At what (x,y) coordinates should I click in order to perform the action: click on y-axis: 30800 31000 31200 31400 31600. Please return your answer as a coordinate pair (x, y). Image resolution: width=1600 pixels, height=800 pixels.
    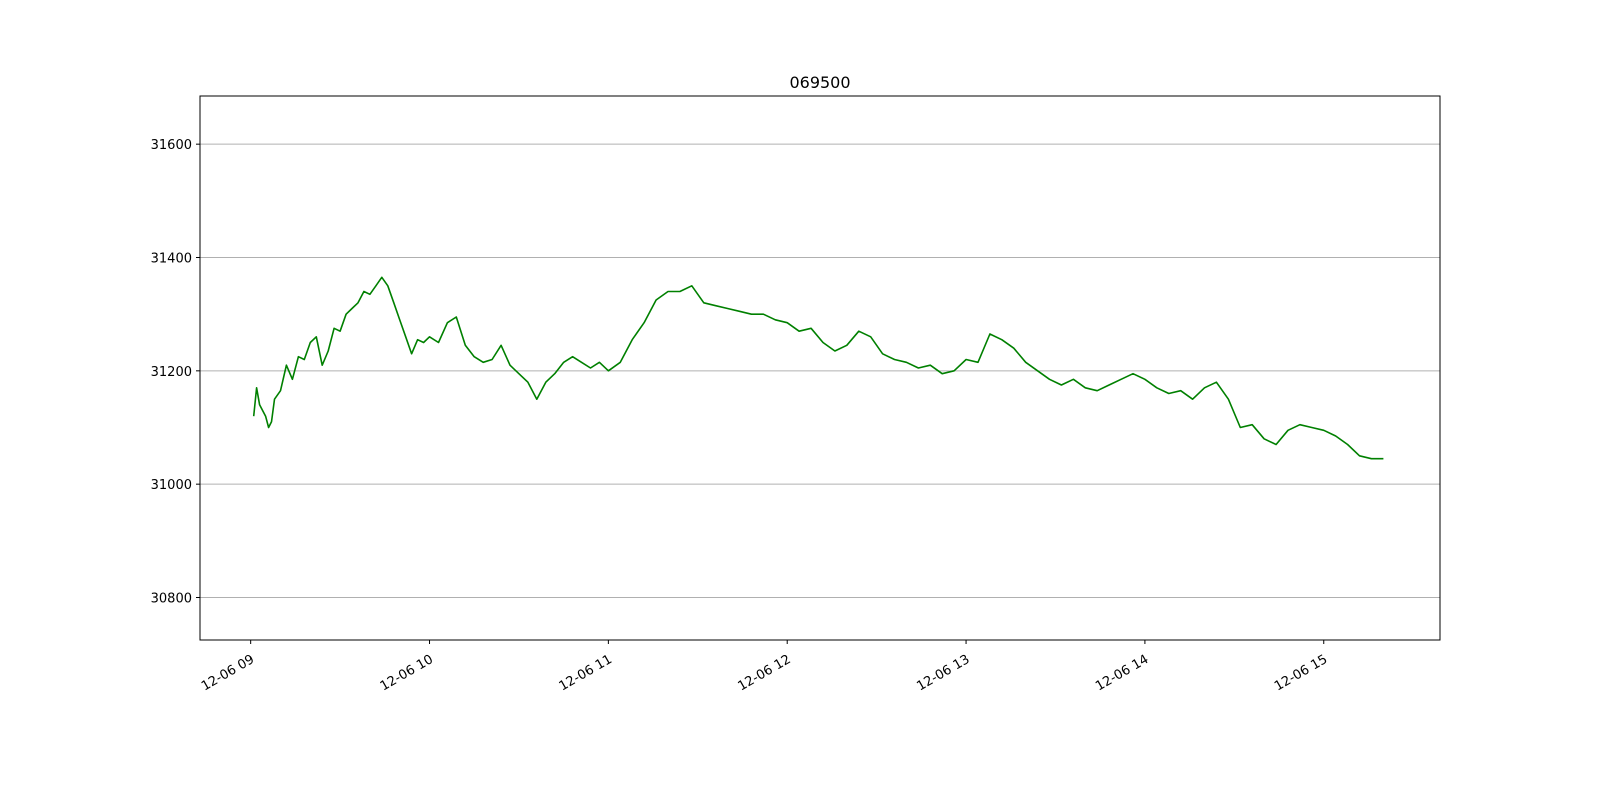
    Looking at the image, I should click on (175, 372).